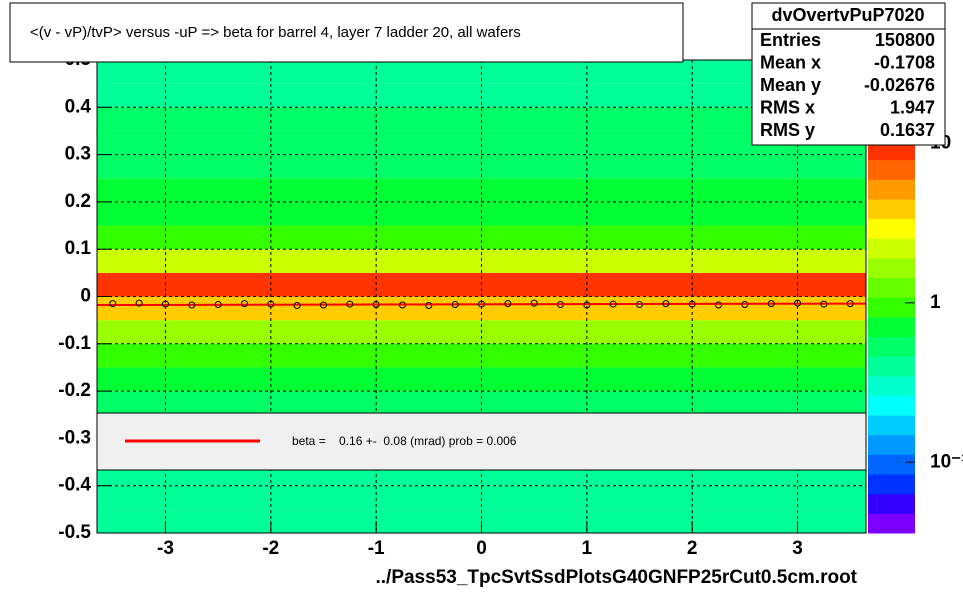 Image resolution: width=963 pixels, height=595 pixels. Describe the element at coordinates (74, 532) in the screenshot. I see `y-tick-label: -0.5` at that location.